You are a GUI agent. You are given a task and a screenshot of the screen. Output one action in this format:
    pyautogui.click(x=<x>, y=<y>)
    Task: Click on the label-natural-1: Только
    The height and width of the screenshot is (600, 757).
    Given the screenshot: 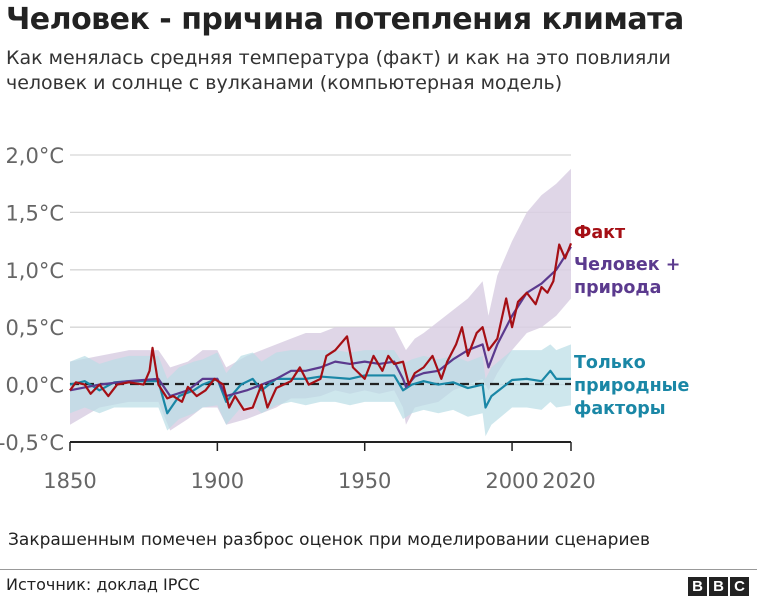 What is the action you would take?
    pyautogui.click(x=610, y=363)
    